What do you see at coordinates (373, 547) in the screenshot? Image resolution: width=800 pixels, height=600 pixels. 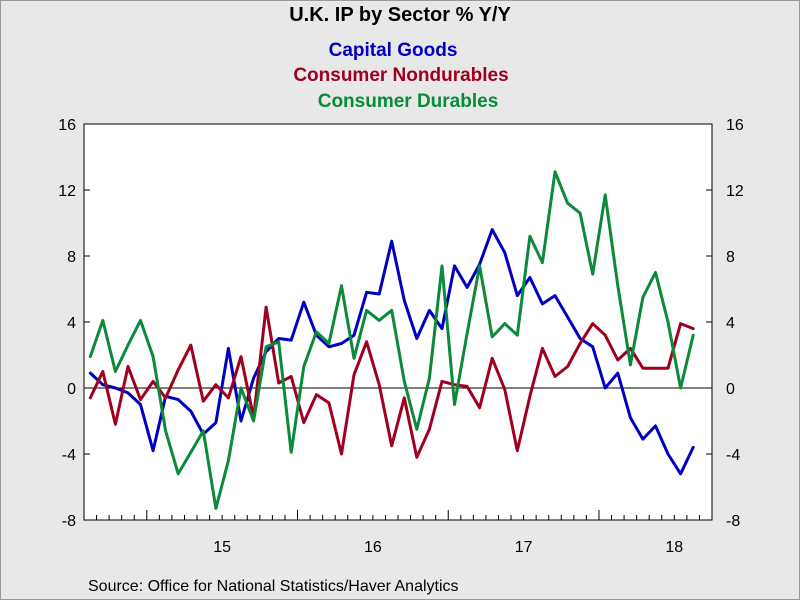 I see `x-tick-label: 16` at bounding box center [373, 547].